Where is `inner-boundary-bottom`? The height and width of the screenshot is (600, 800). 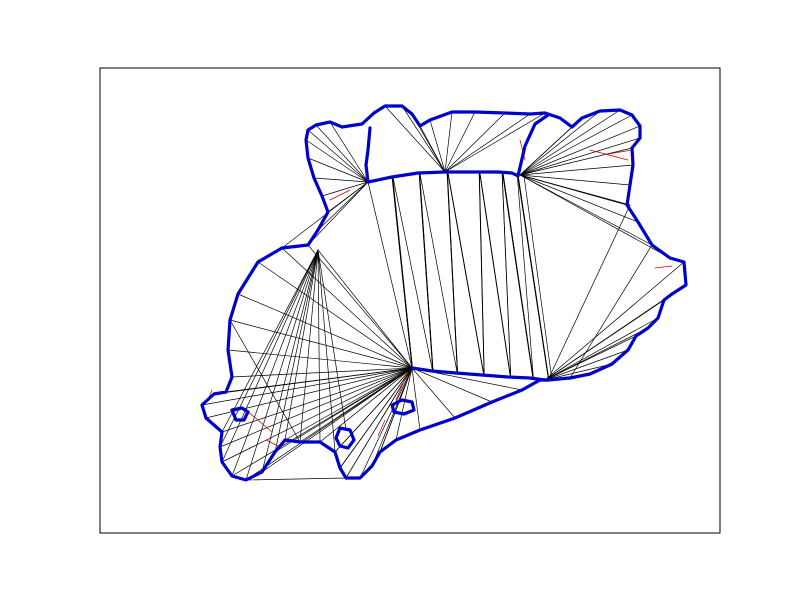 inner-boundary-bottom is located at coordinates (480, 374).